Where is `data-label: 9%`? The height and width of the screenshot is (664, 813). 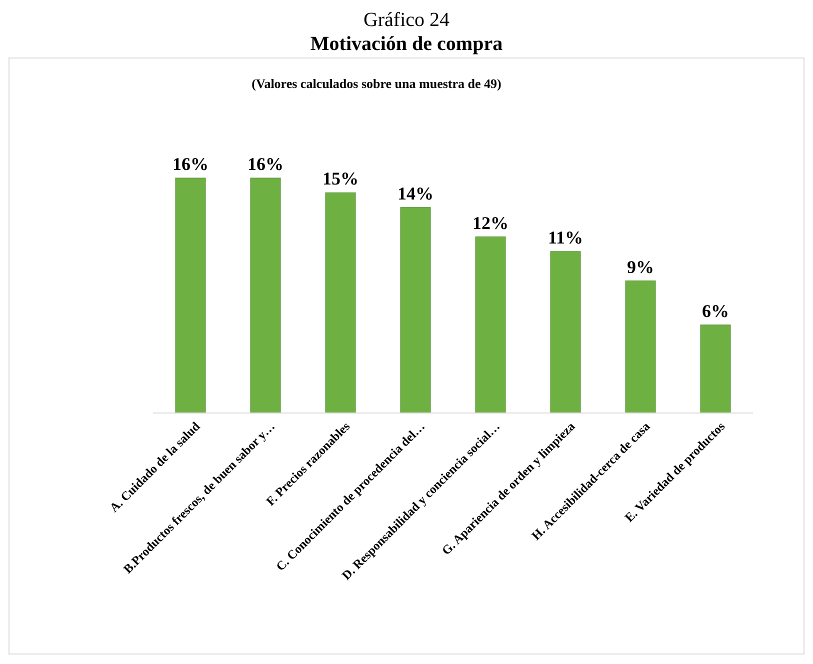 data-label: 9% is located at coordinates (640, 266).